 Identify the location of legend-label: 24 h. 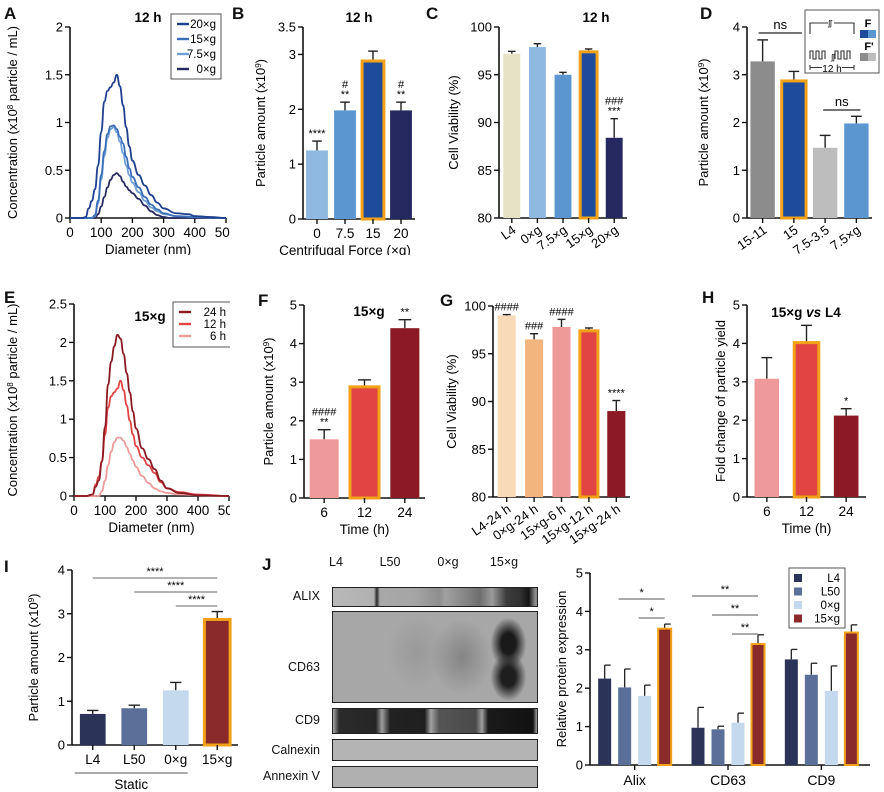
(215, 313).